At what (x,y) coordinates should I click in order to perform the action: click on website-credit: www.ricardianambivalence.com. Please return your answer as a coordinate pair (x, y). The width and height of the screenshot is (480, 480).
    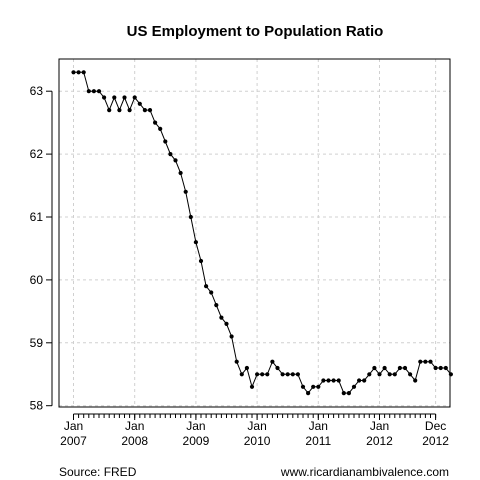
    Looking at the image, I should click on (364, 472).